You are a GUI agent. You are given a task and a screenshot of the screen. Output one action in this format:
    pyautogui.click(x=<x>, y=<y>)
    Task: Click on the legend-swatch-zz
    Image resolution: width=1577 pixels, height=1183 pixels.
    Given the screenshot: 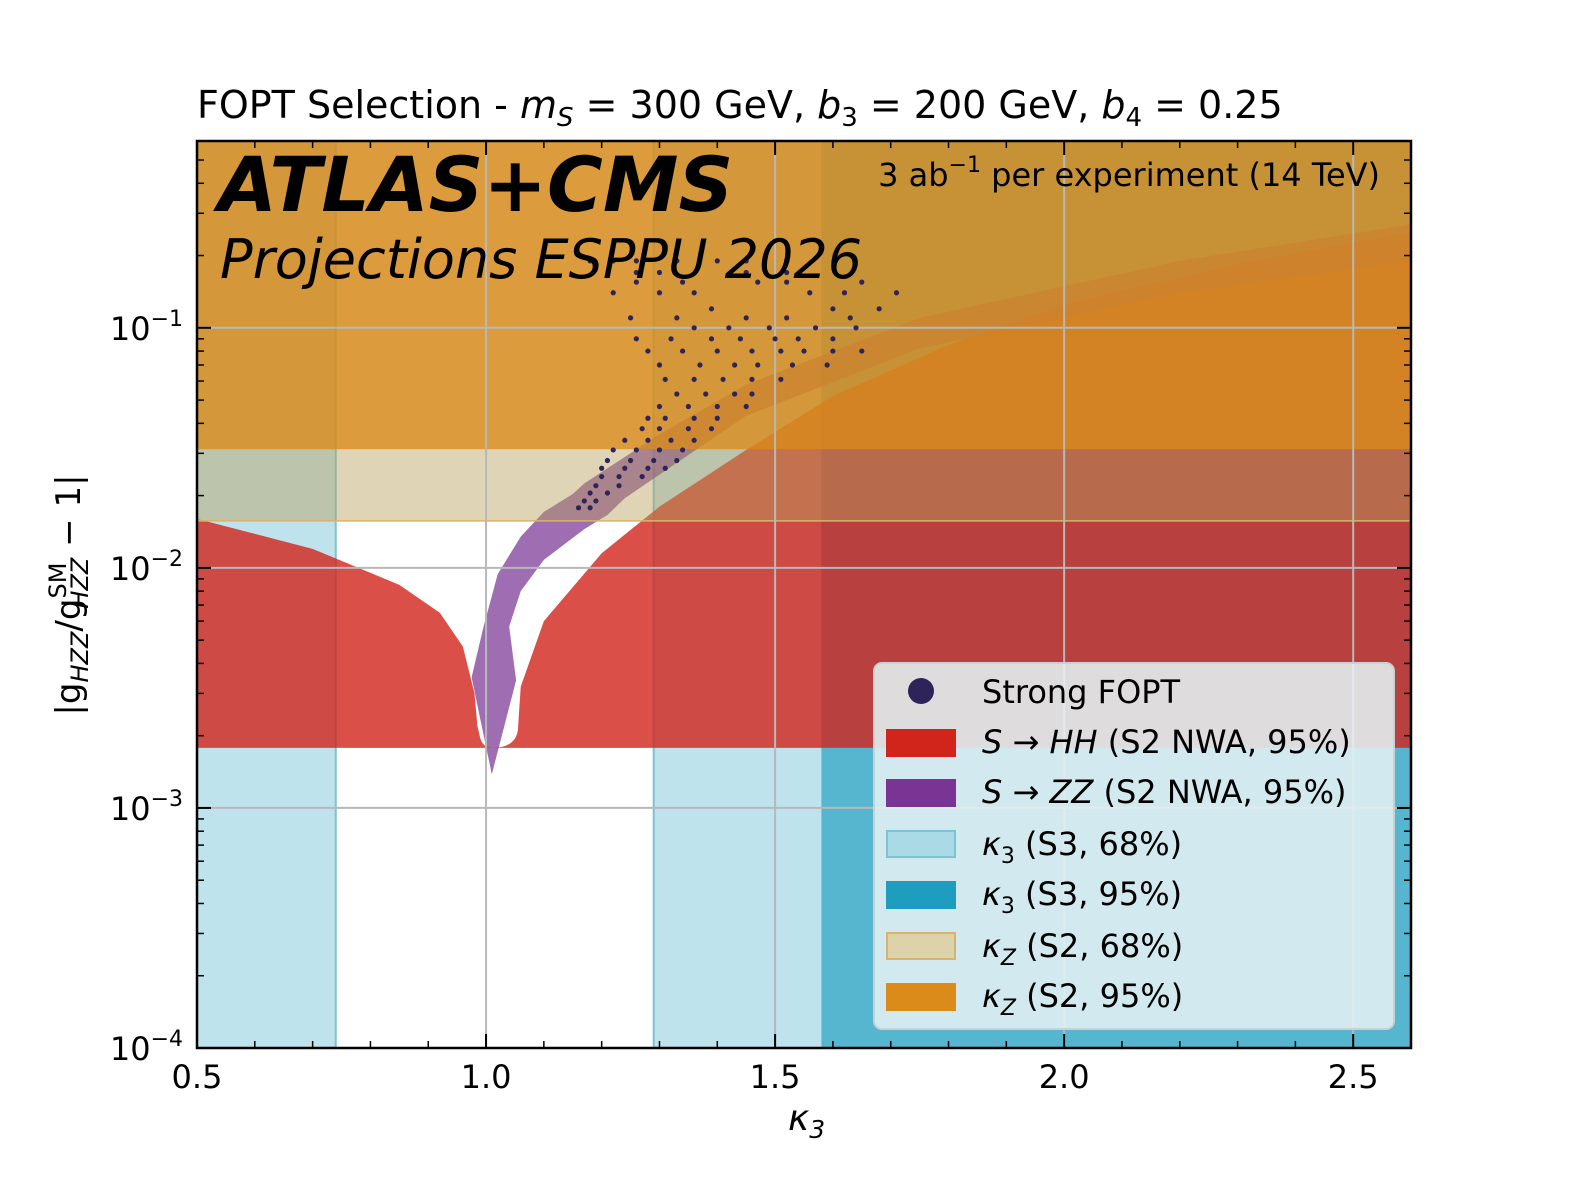 What is the action you would take?
    pyautogui.click(x=921, y=793)
    